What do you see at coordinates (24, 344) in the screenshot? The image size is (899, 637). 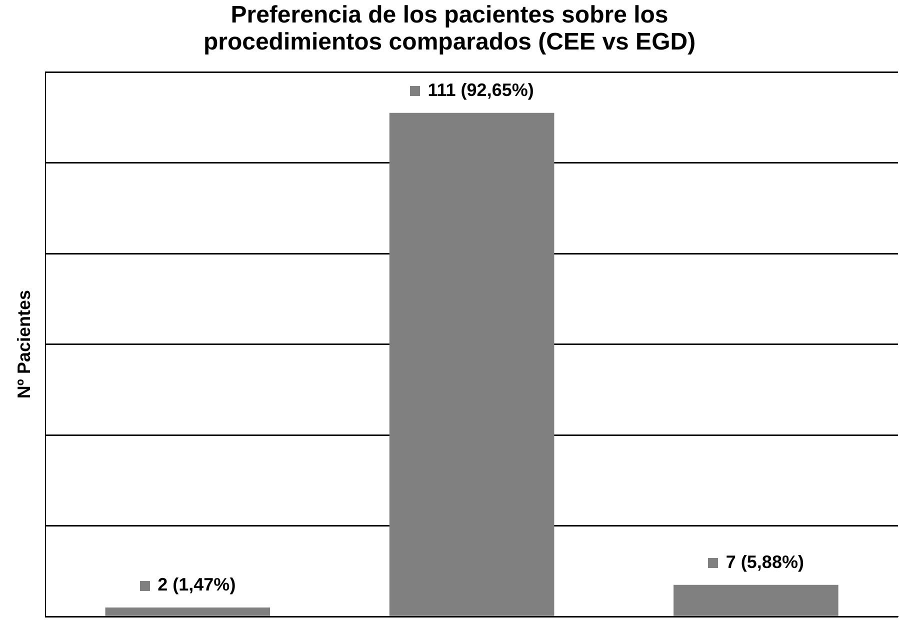 I see `y-axis-title: Nº Pacientes` at bounding box center [24, 344].